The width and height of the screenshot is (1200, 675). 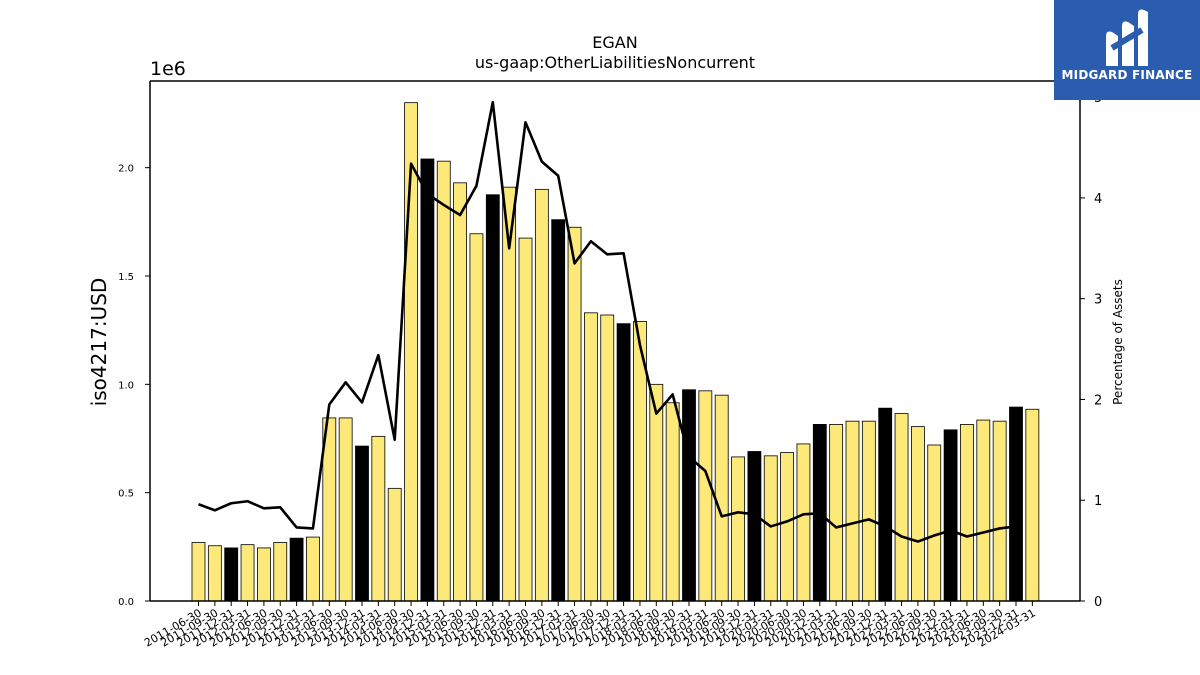 I want to click on y-tick-label: 0.5, so click(x=126, y=494).